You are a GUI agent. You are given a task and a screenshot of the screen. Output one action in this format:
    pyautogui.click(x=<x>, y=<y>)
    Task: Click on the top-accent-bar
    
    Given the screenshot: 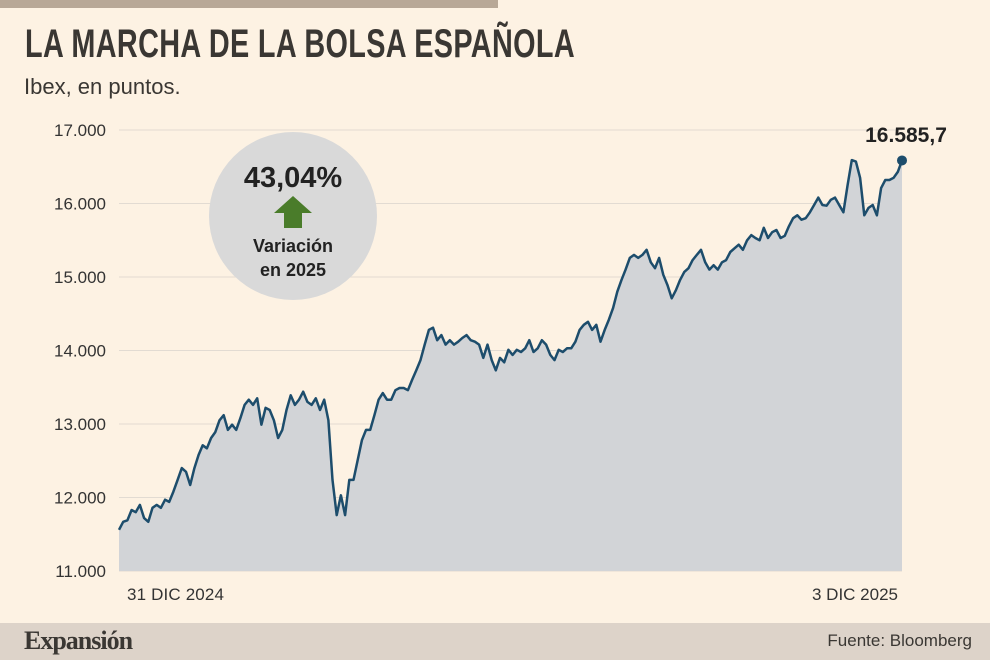 What is the action you would take?
    pyautogui.click(x=249, y=4)
    